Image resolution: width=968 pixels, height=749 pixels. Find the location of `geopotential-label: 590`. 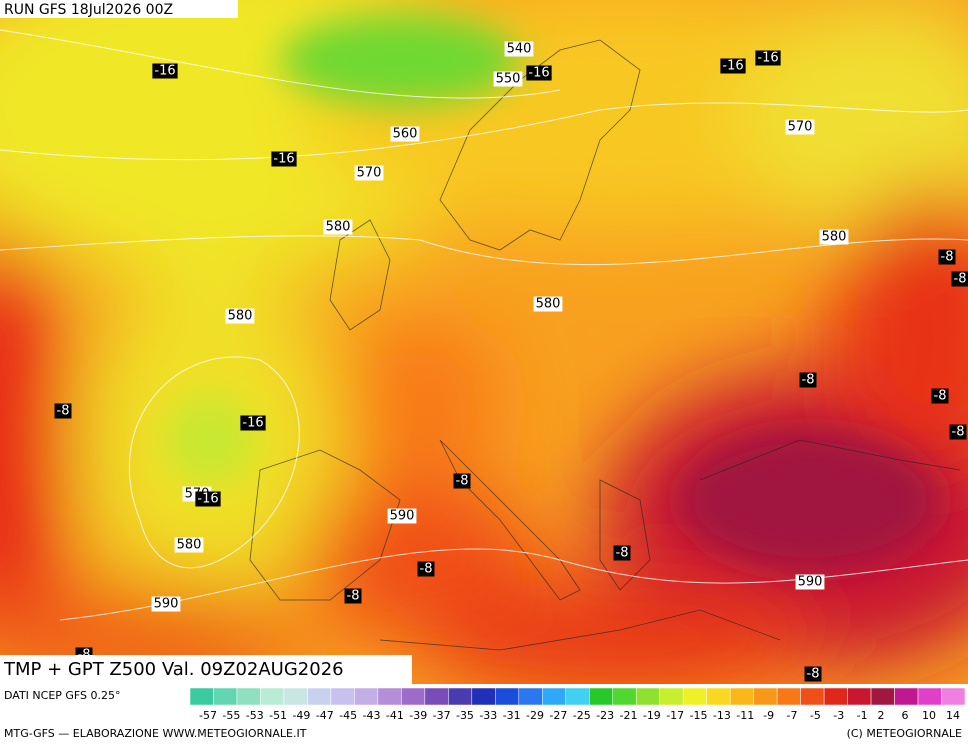

geopotential-label: 590 is located at coordinates (810, 582).